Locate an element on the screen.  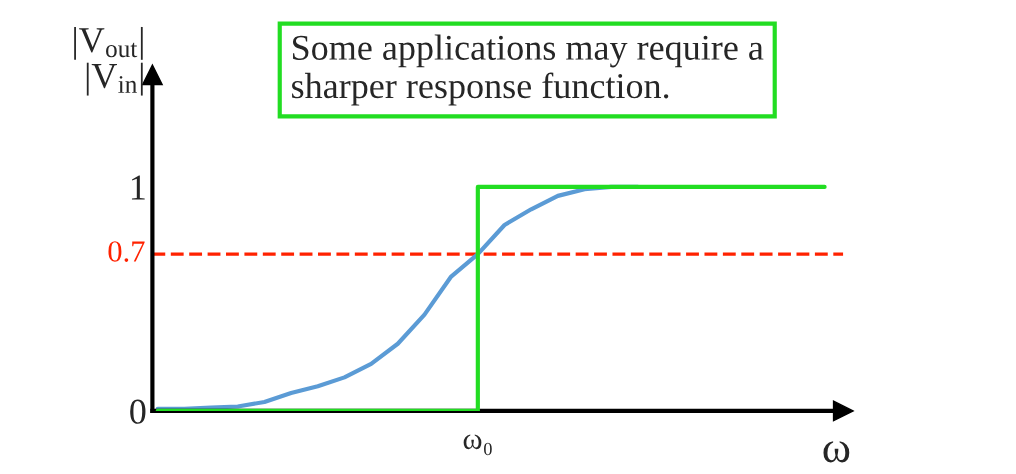
x-tick-label: ω₀ is located at coordinates (477, 445).